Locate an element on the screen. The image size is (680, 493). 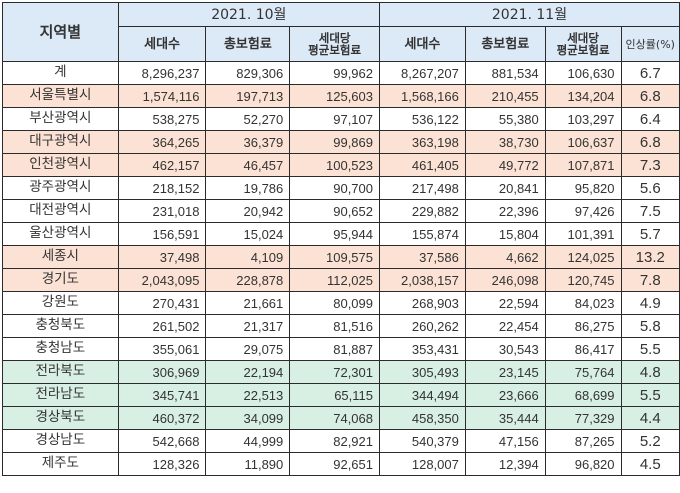
premium-oct-cell: 829,306 is located at coordinates (248, 73).